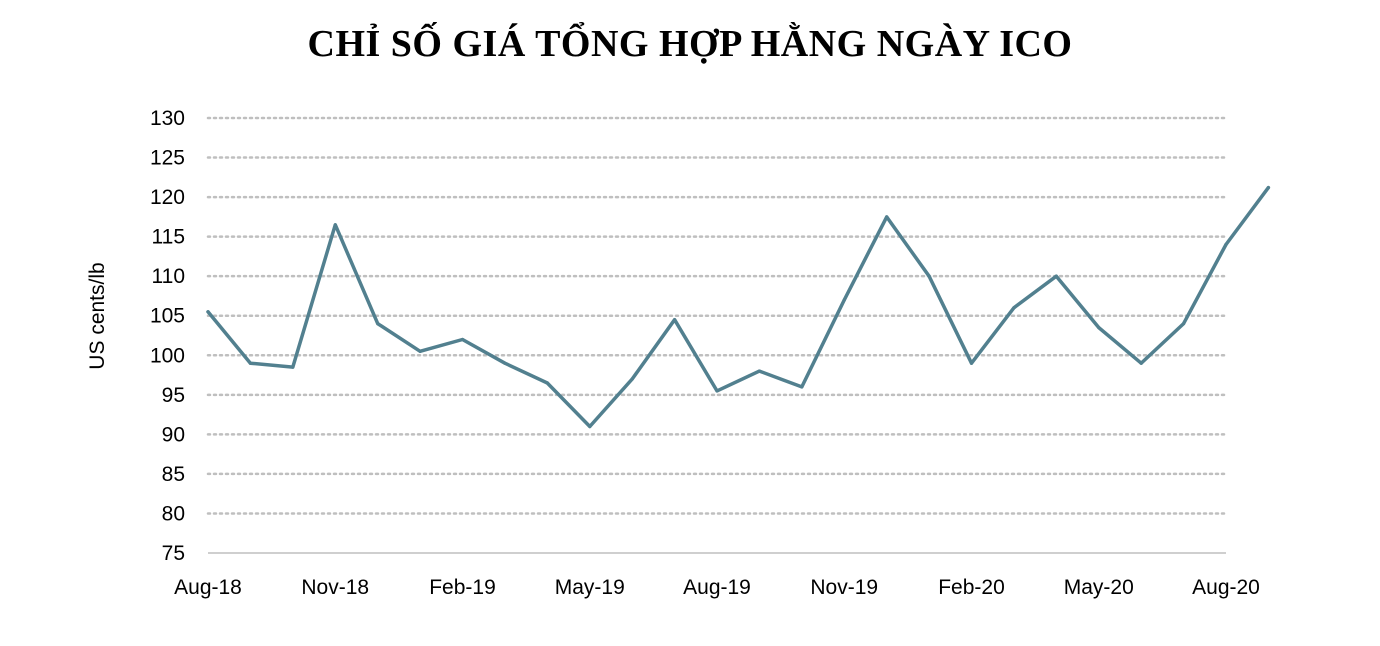 The image size is (1380, 646). Describe the element at coordinates (97, 315) in the screenshot. I see `y-axis-label: US cents/lb` at that location.